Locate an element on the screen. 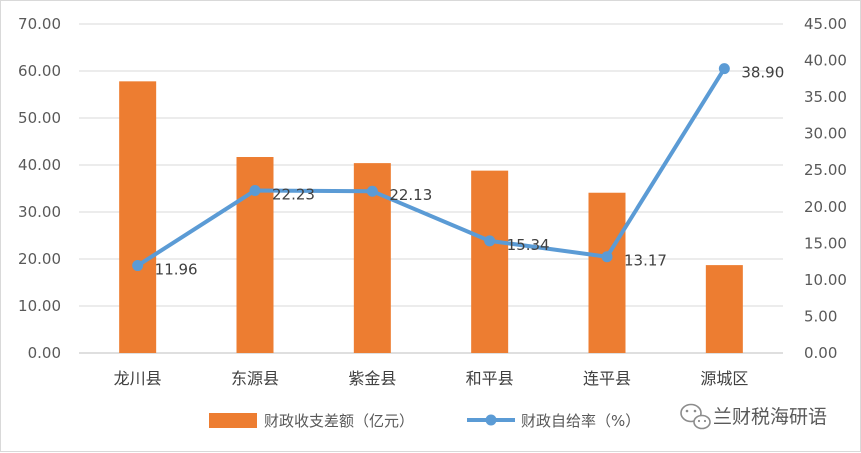 Image resolution: width=861 pixels, height=453 pixels. x-axis: 龙川县 东源县 紫金县 和平县 连平县 源城区 is located at coordinates (431, 378).